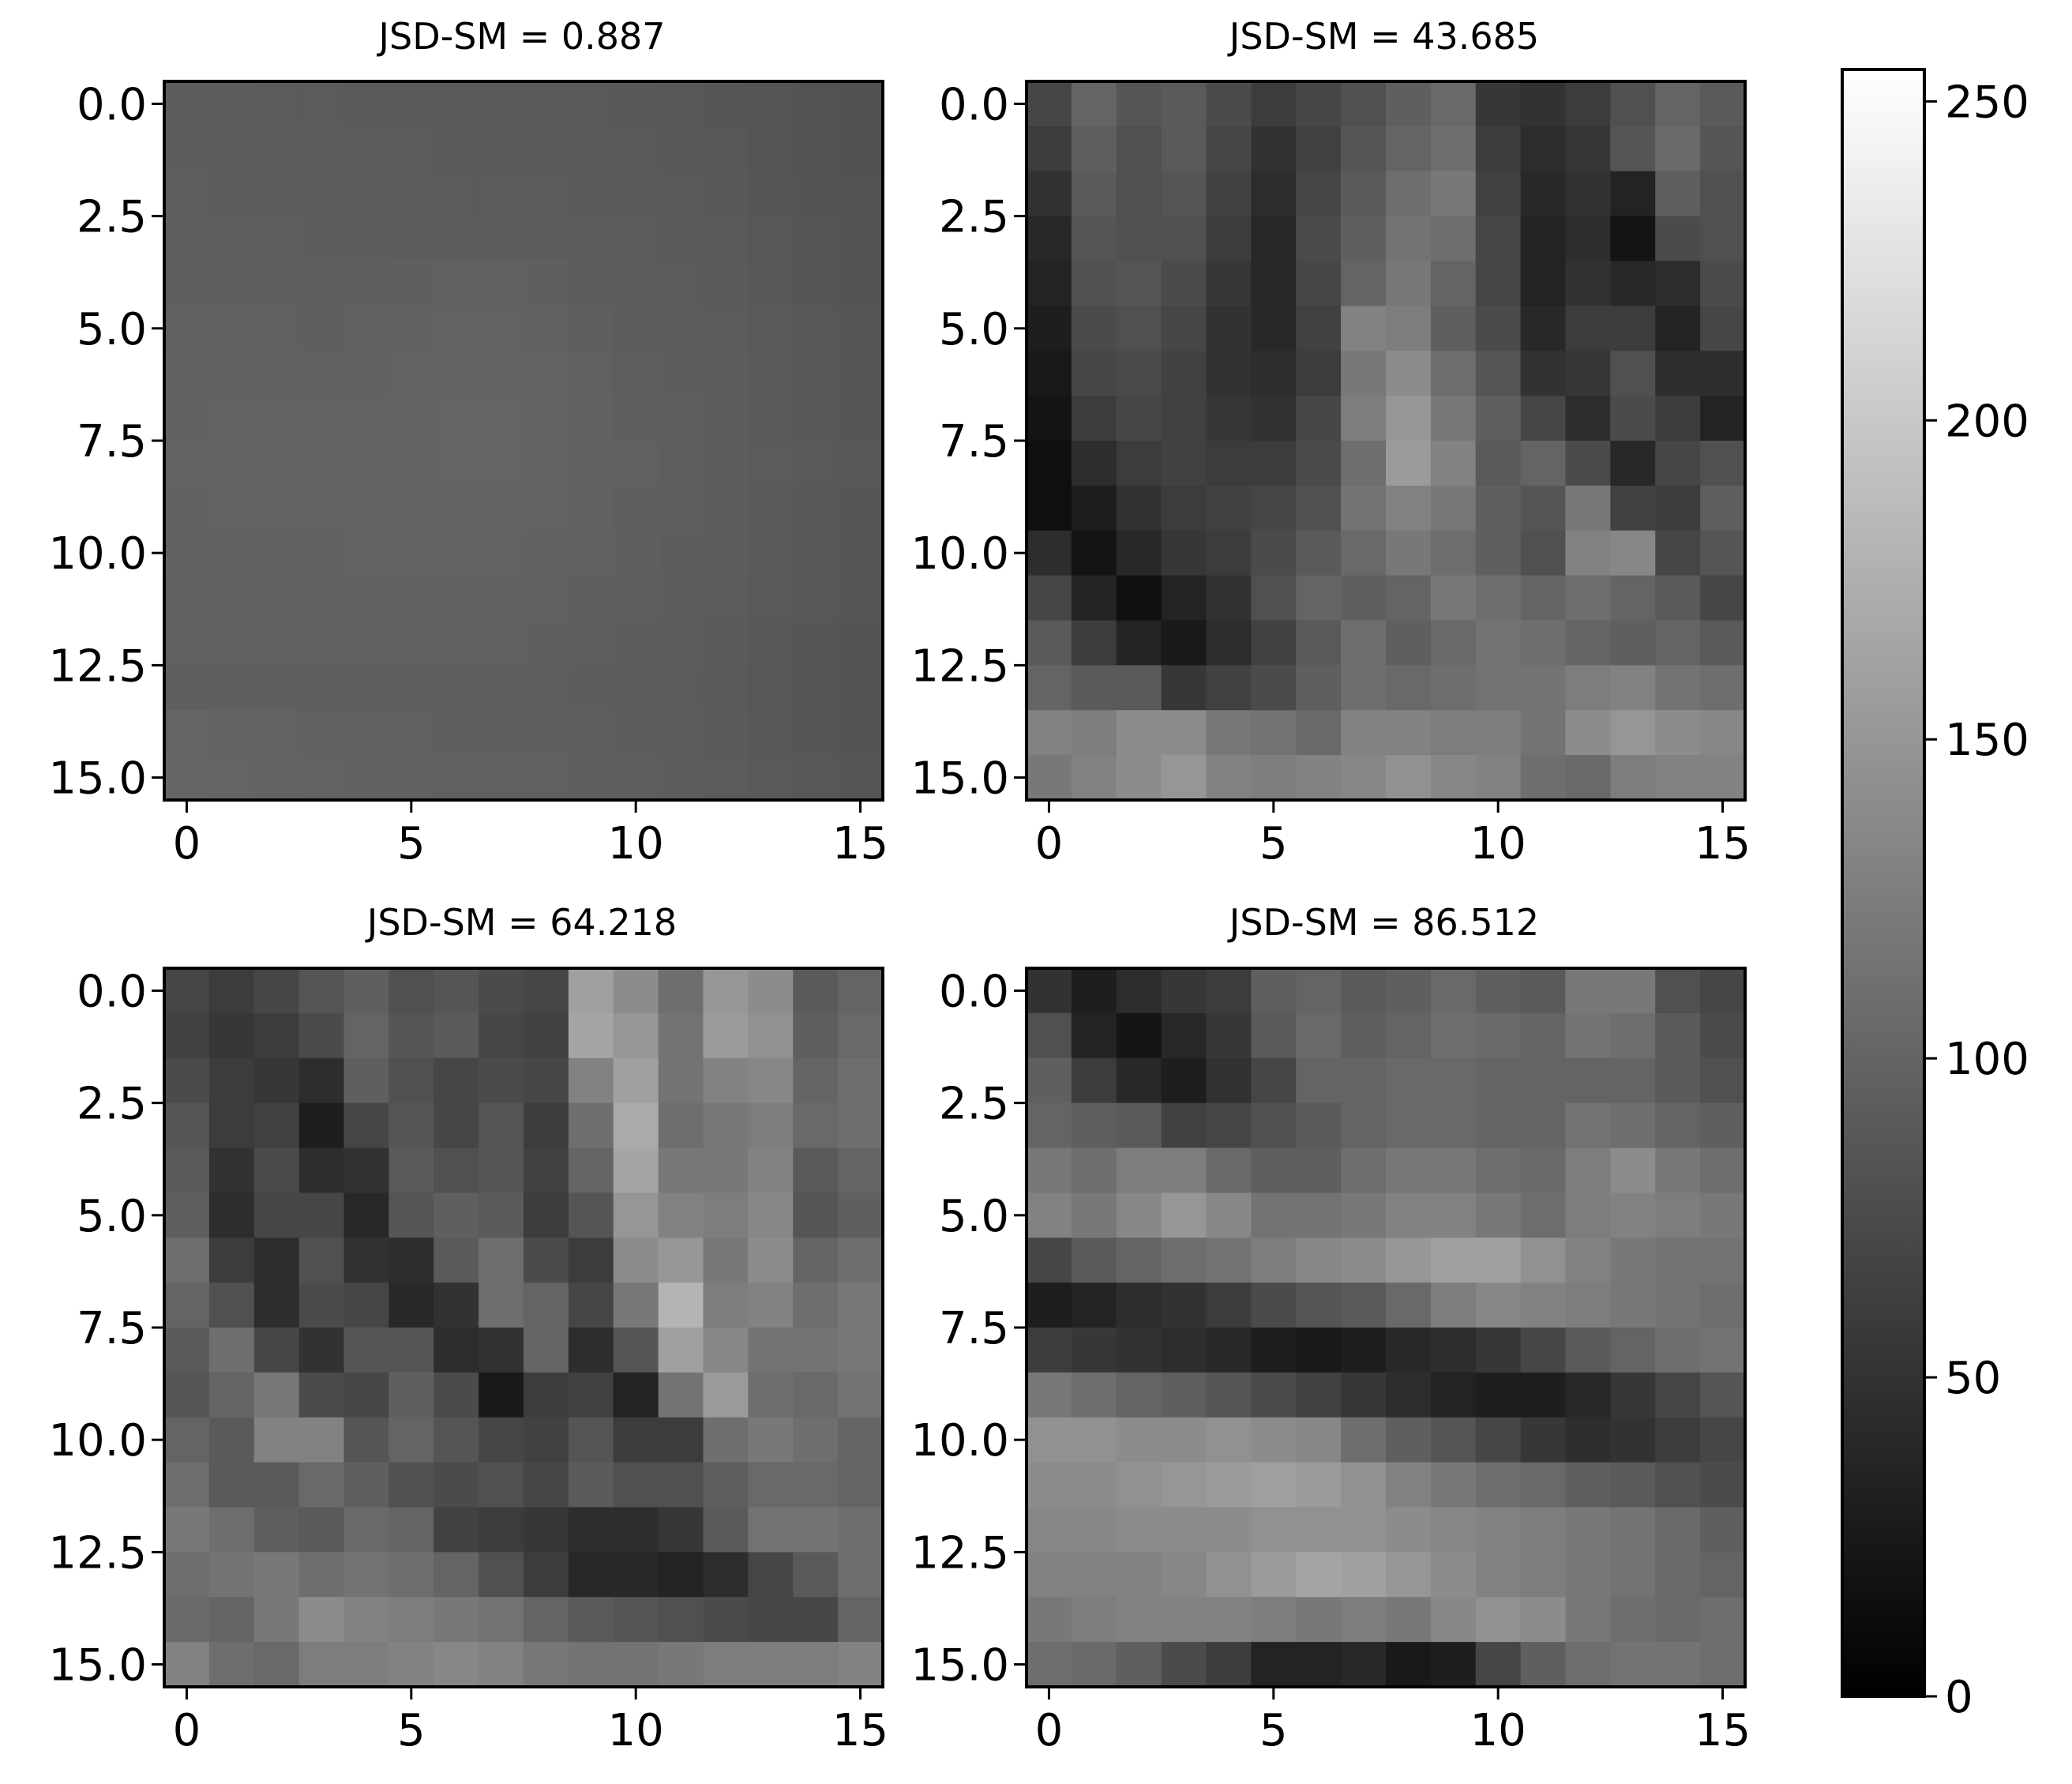  What do you see at coordinates (112, 442) in the screenshot?
I see `y-tick-label: 7.5` at bounding box center [112, 442].